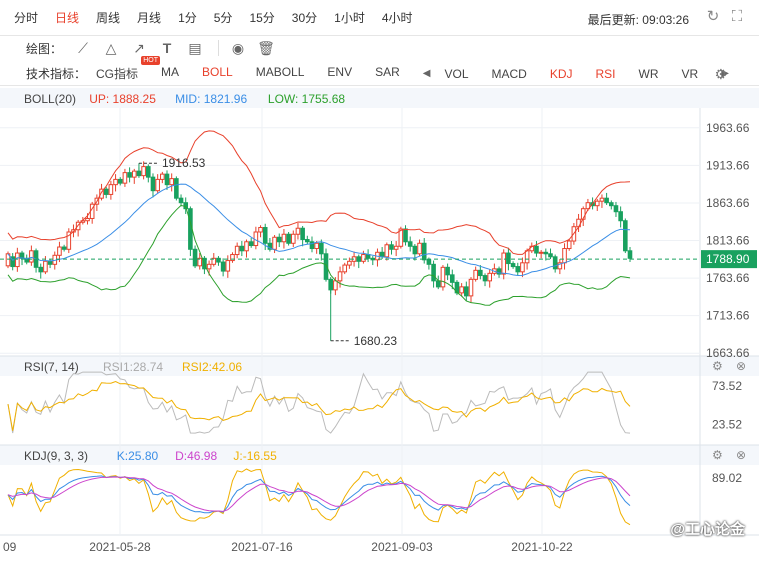 This screenshot has height=561, width=759. What do you see at coordinates (728, 128) in the screenshot?
I see `price-tick-label: 1963.66` at bounding box center [728, 128].